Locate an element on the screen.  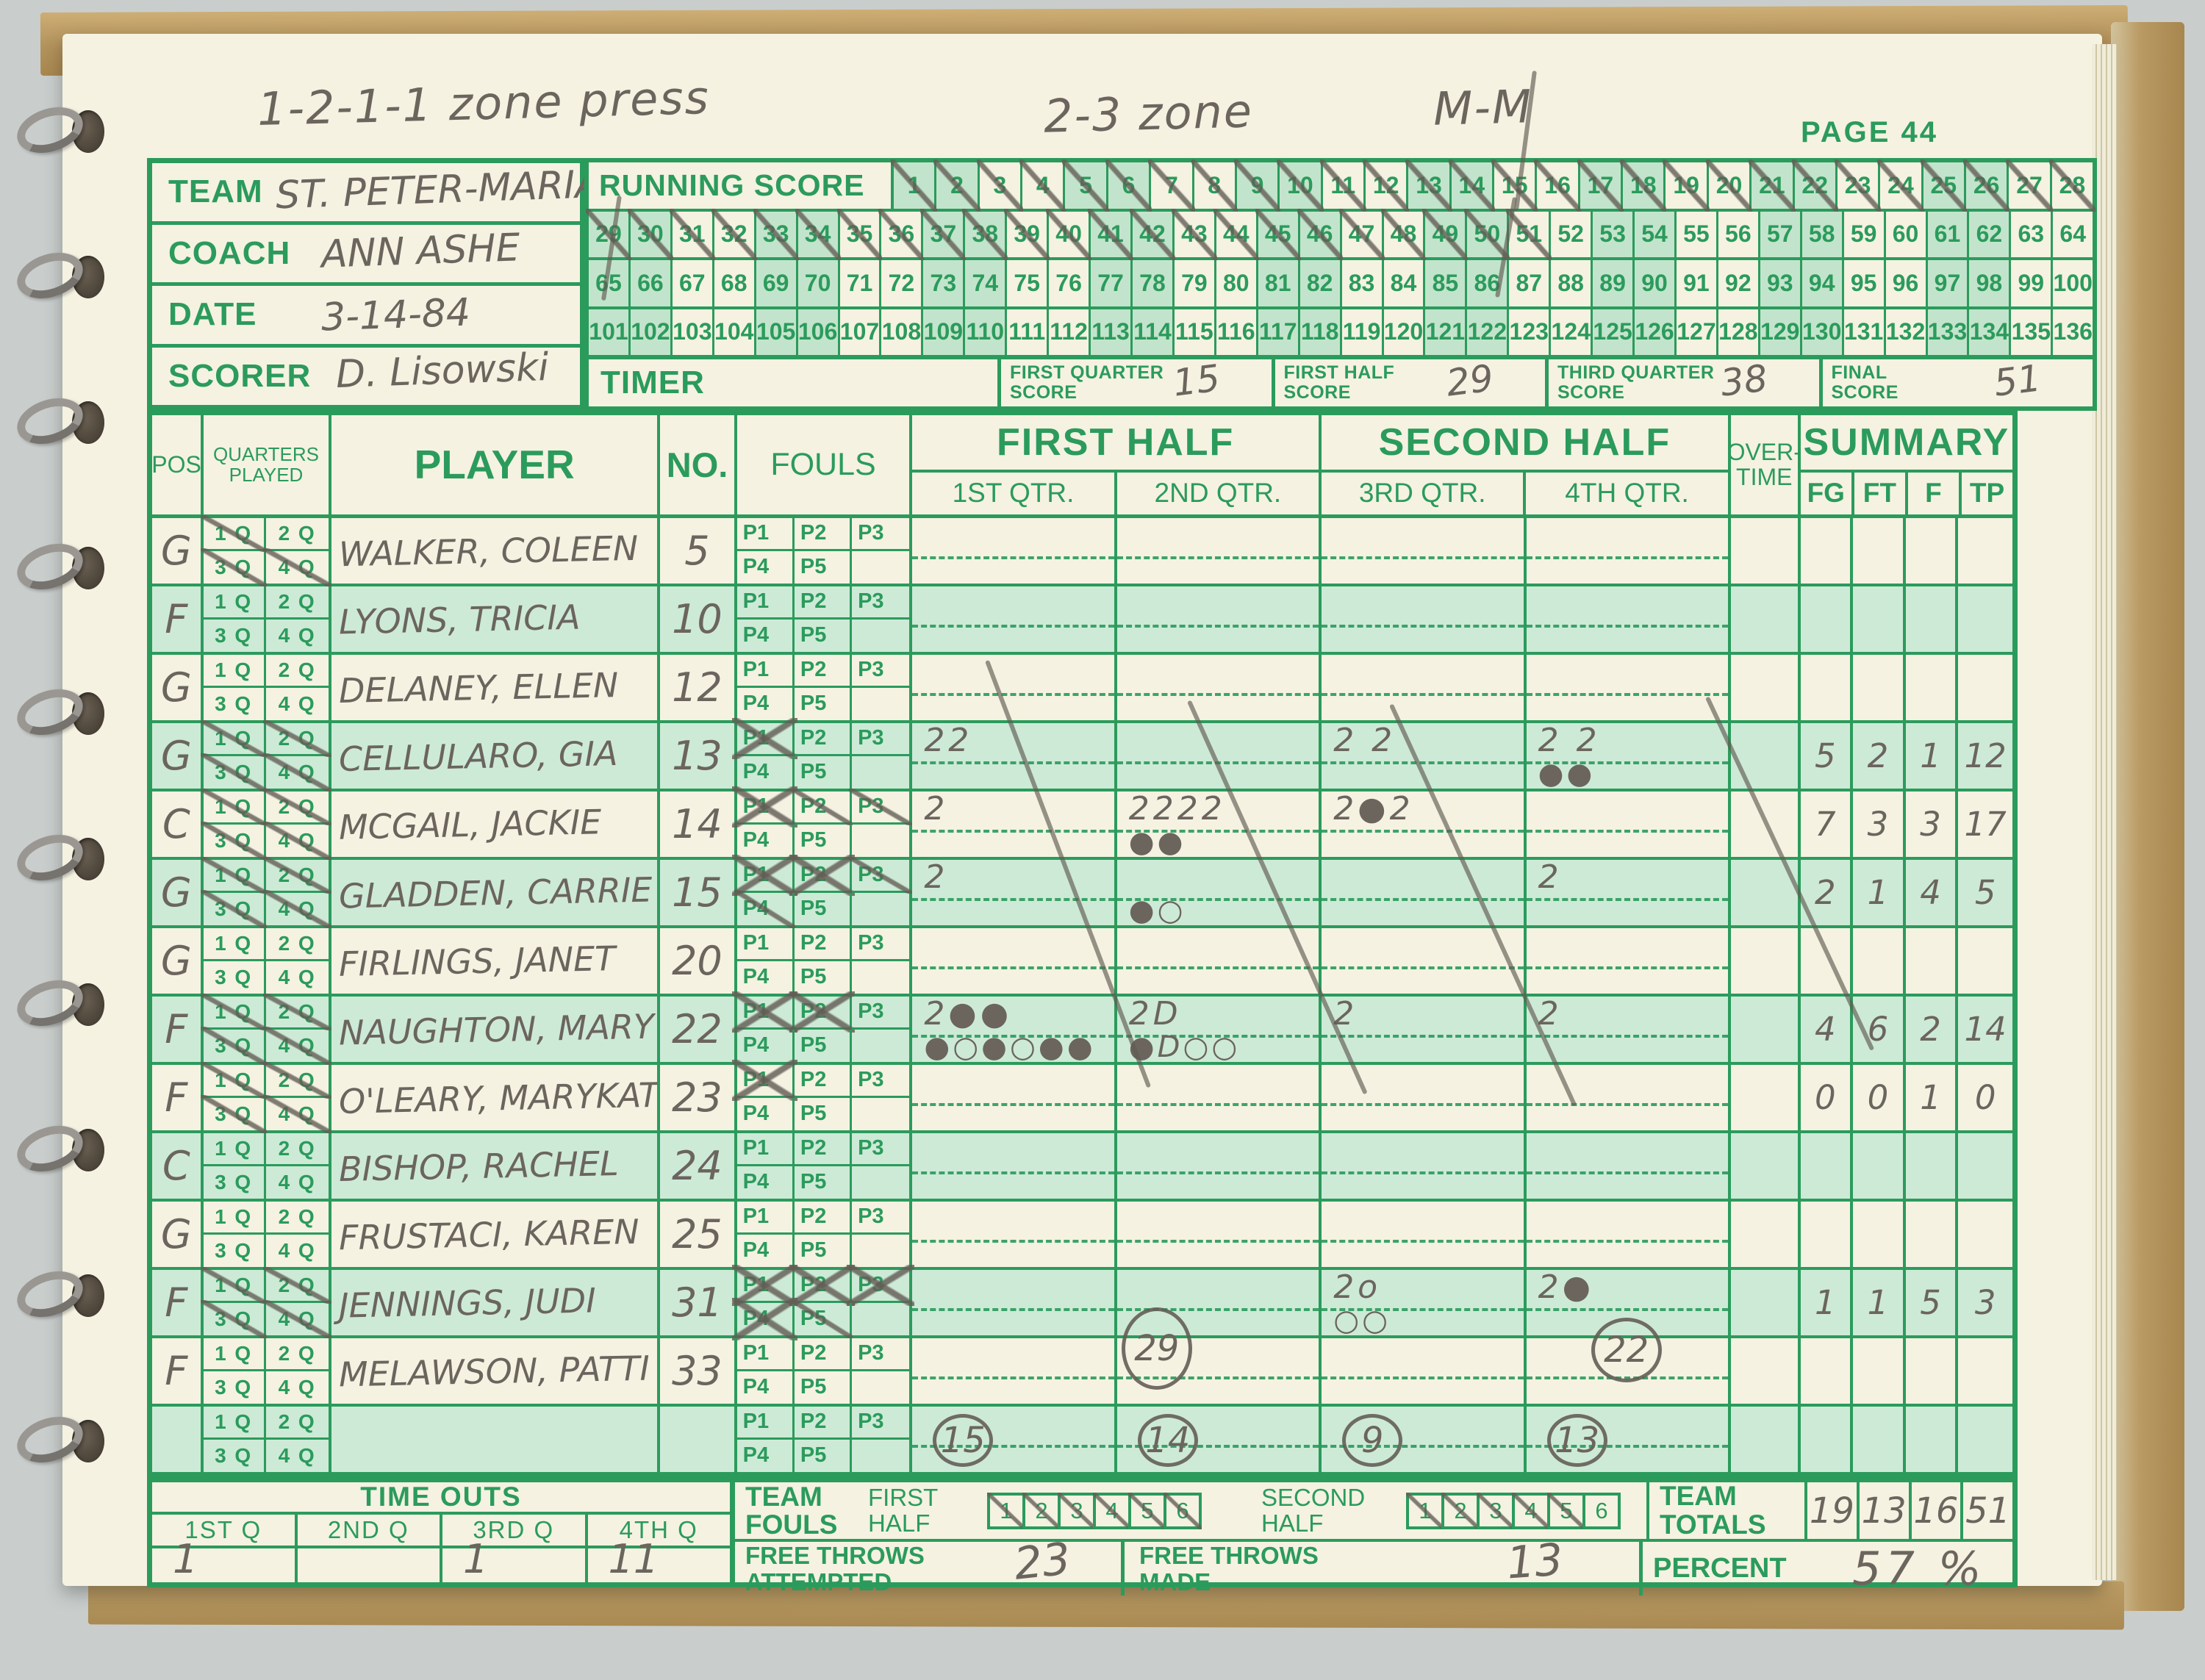
fouls-cell: P1 P2 P3 P4 P5 is located at coordinates (822, 821).